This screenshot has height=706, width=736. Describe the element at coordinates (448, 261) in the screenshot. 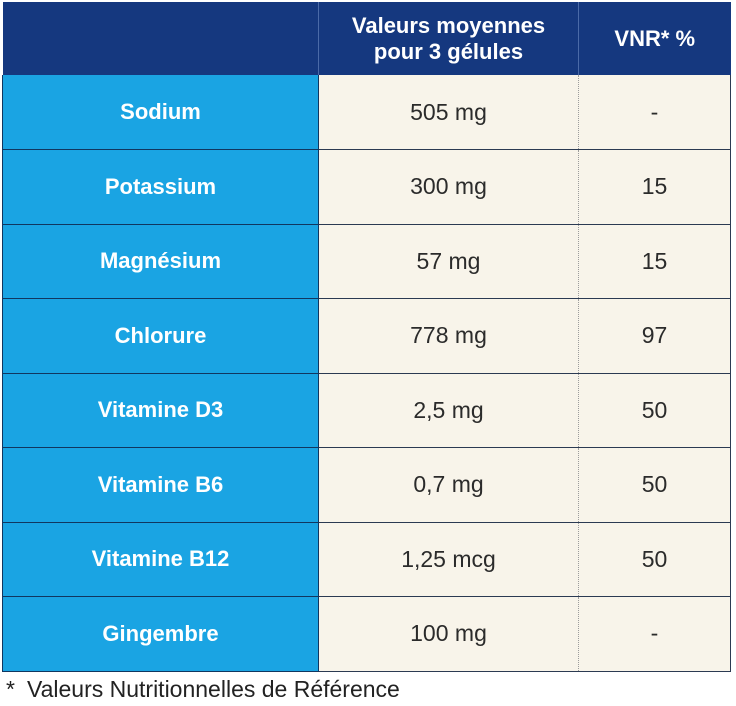

I see `nutrient-amount: 57 mg` at that location.